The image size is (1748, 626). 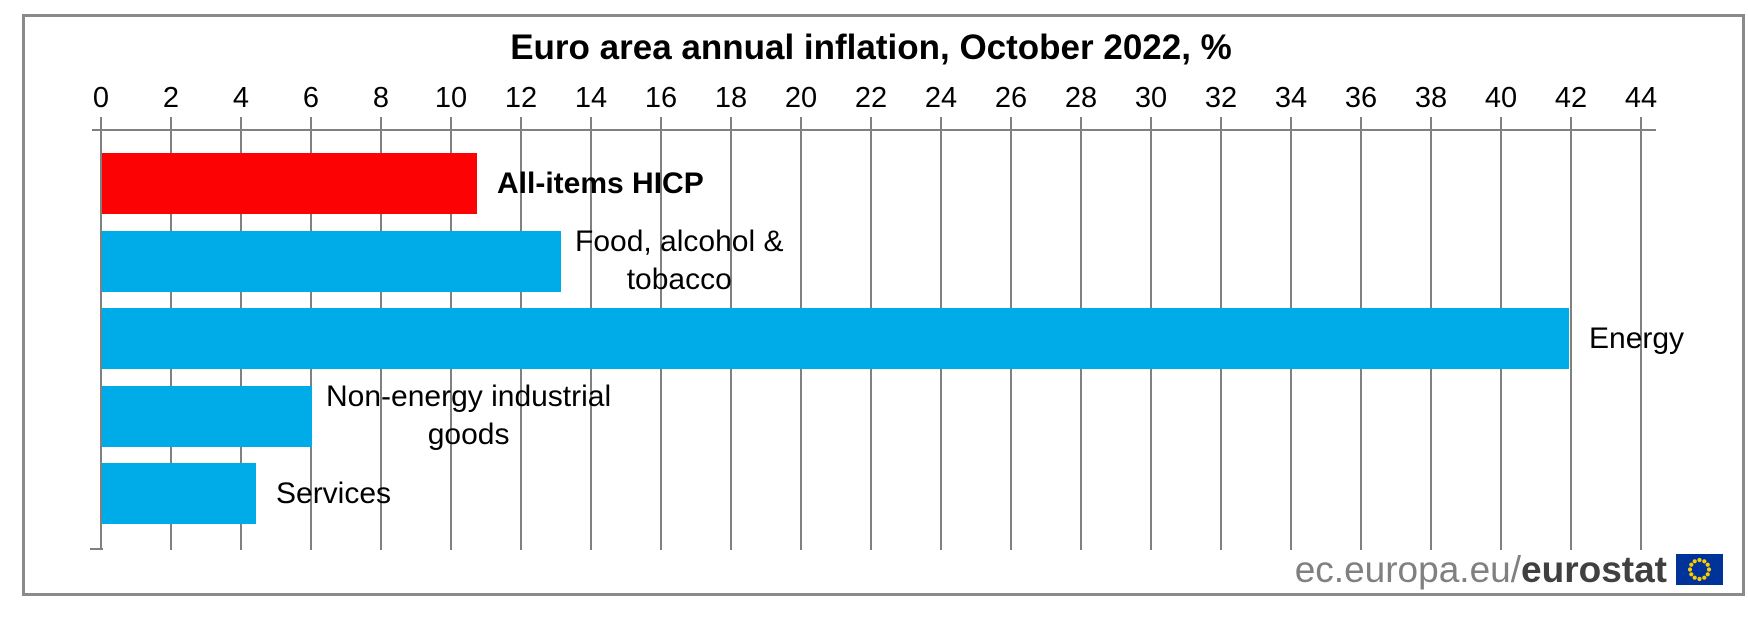 I want to click on y-axis-line, so click(x=101, y=340).